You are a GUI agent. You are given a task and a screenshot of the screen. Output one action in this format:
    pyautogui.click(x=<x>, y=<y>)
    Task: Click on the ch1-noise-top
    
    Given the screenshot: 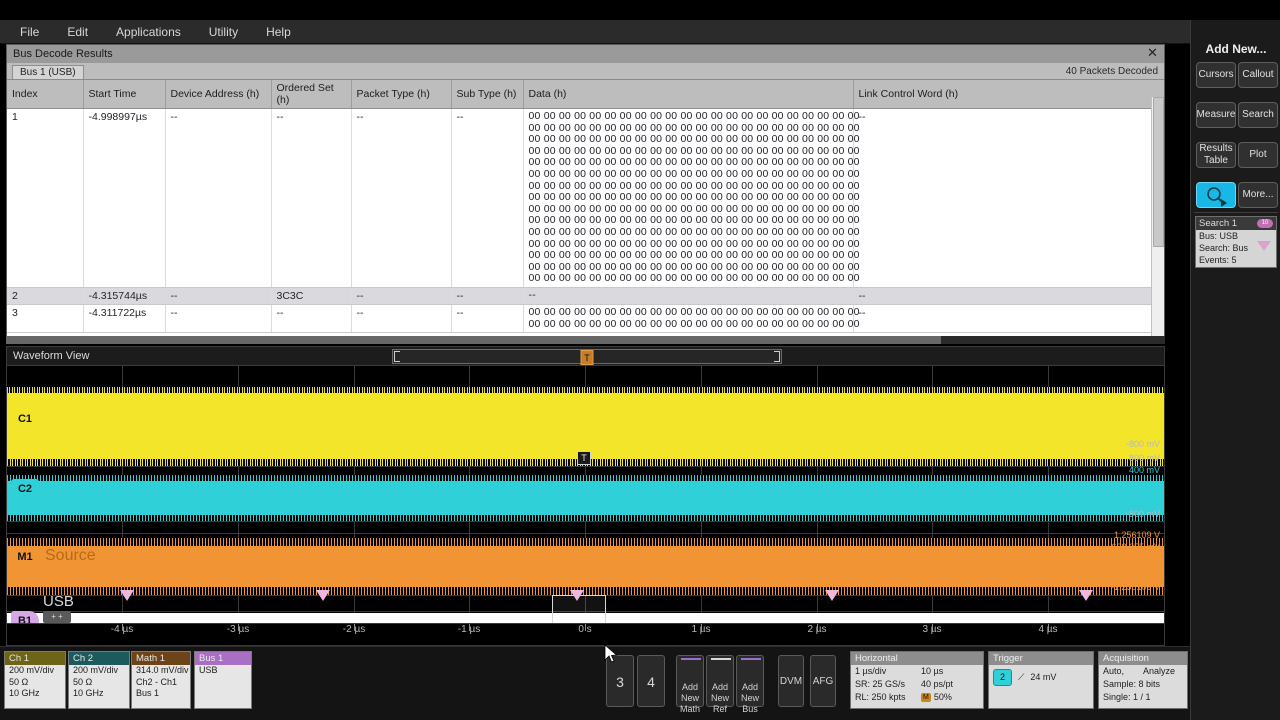 What is the action you would take?
    pyautogui.click(x=585, y=390)
    